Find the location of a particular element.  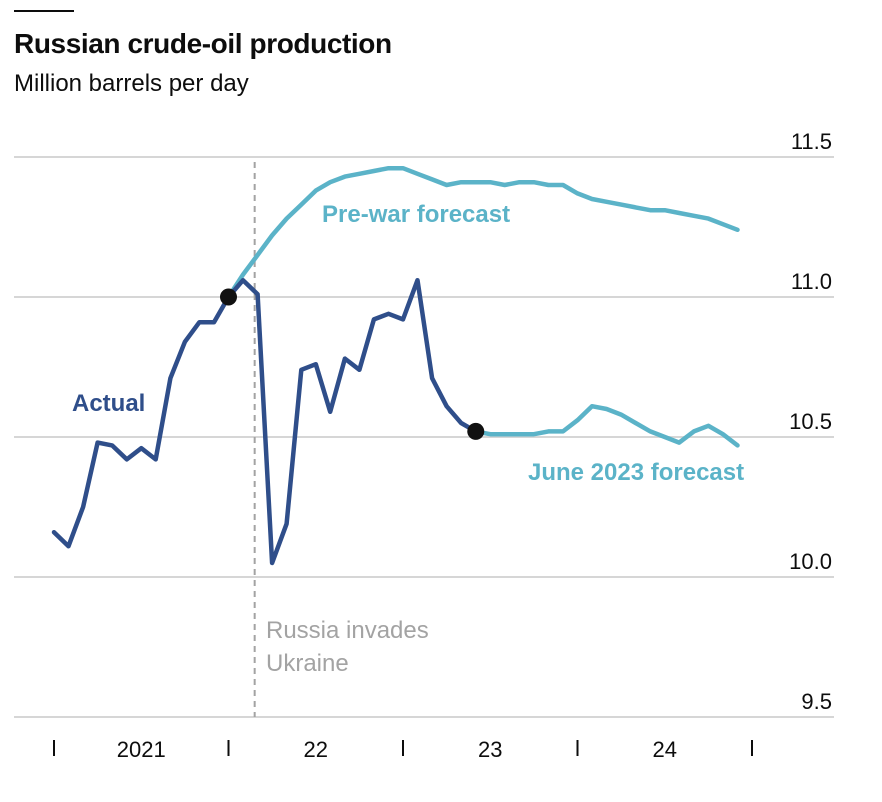

invasion-label-line1: Russia invades is located at coordinates (347, 630).